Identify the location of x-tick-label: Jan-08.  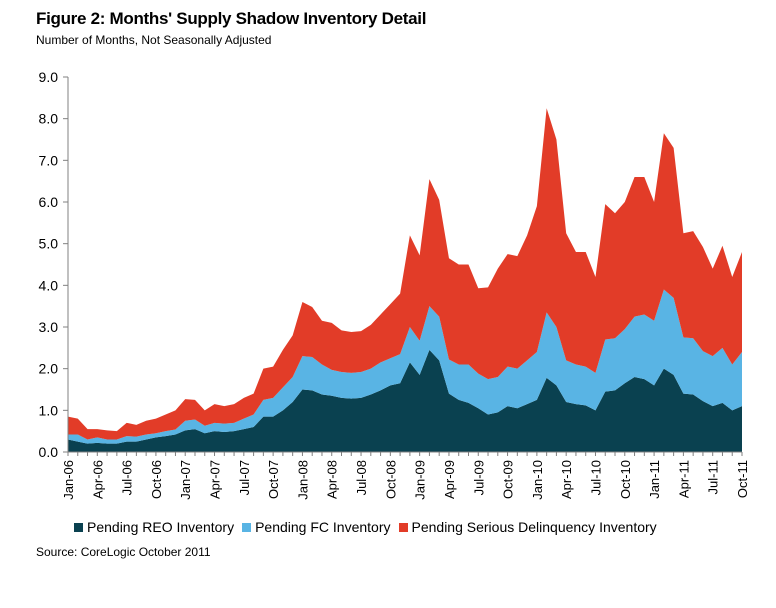
(302, 480).